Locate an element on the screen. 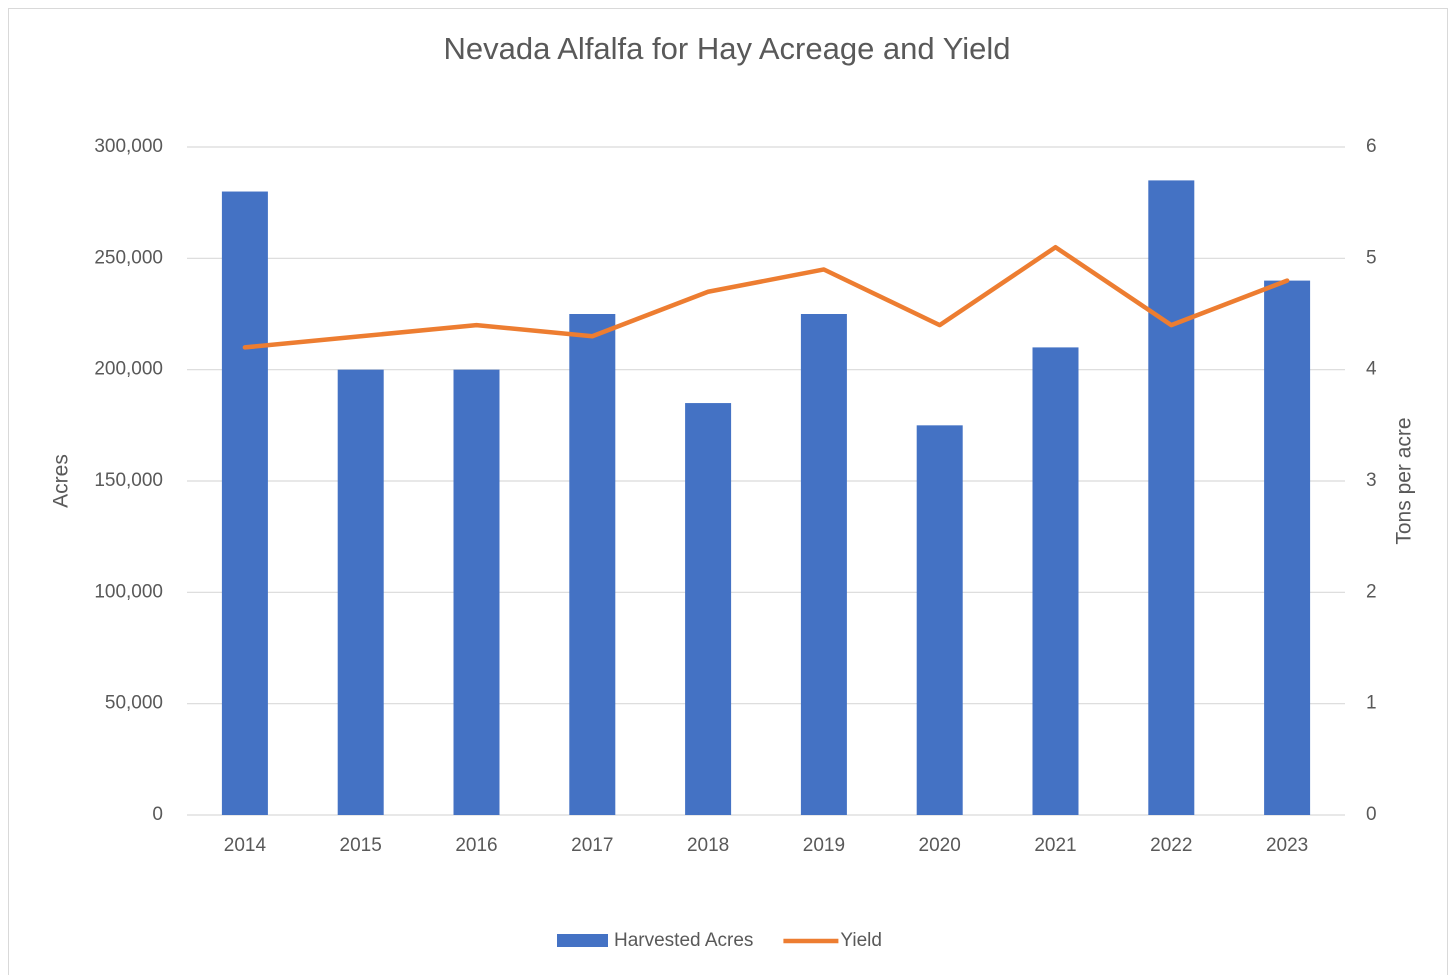 This screenshot has width=1456, height=975. y-tick-label: 250,000 is located at coordinates (128, 257).